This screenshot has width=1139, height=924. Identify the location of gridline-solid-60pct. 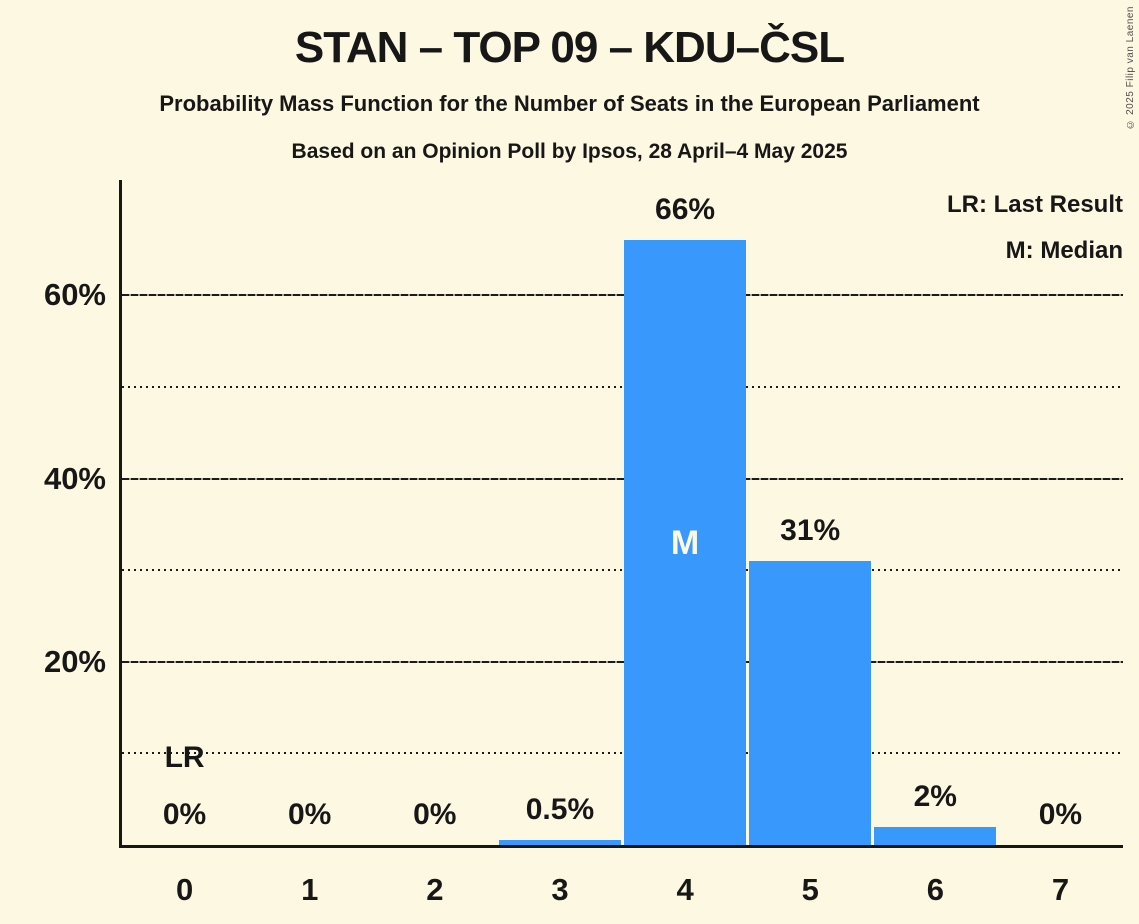
(622, 295).